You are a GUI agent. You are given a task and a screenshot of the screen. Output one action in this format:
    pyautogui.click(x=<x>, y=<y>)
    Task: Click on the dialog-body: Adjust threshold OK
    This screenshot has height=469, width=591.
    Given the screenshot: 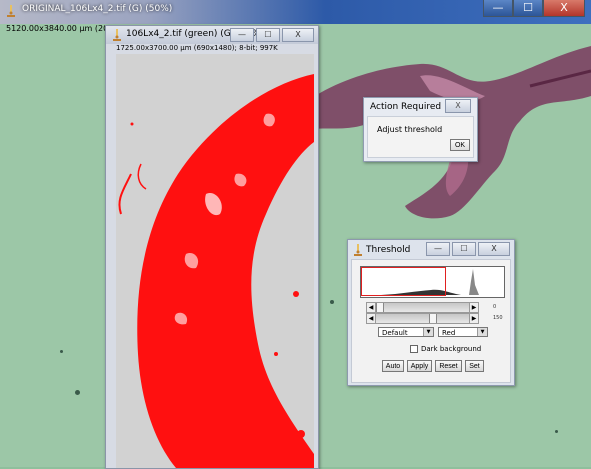 What is the action you would take?
    pyautogui.click(x=420, y=137)
    